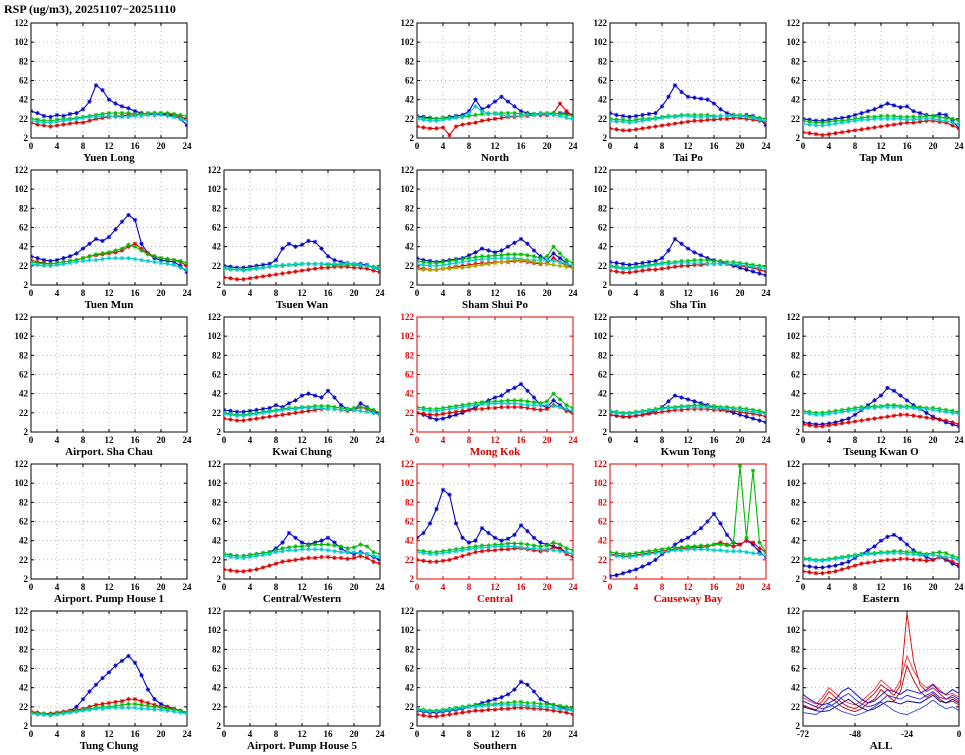 Image resolution: width=965 pixels, height=755 pixels. Describe the element at coordinates (688, 305) in the screenshot. I see `chart-title: Sha Tin` at that location.